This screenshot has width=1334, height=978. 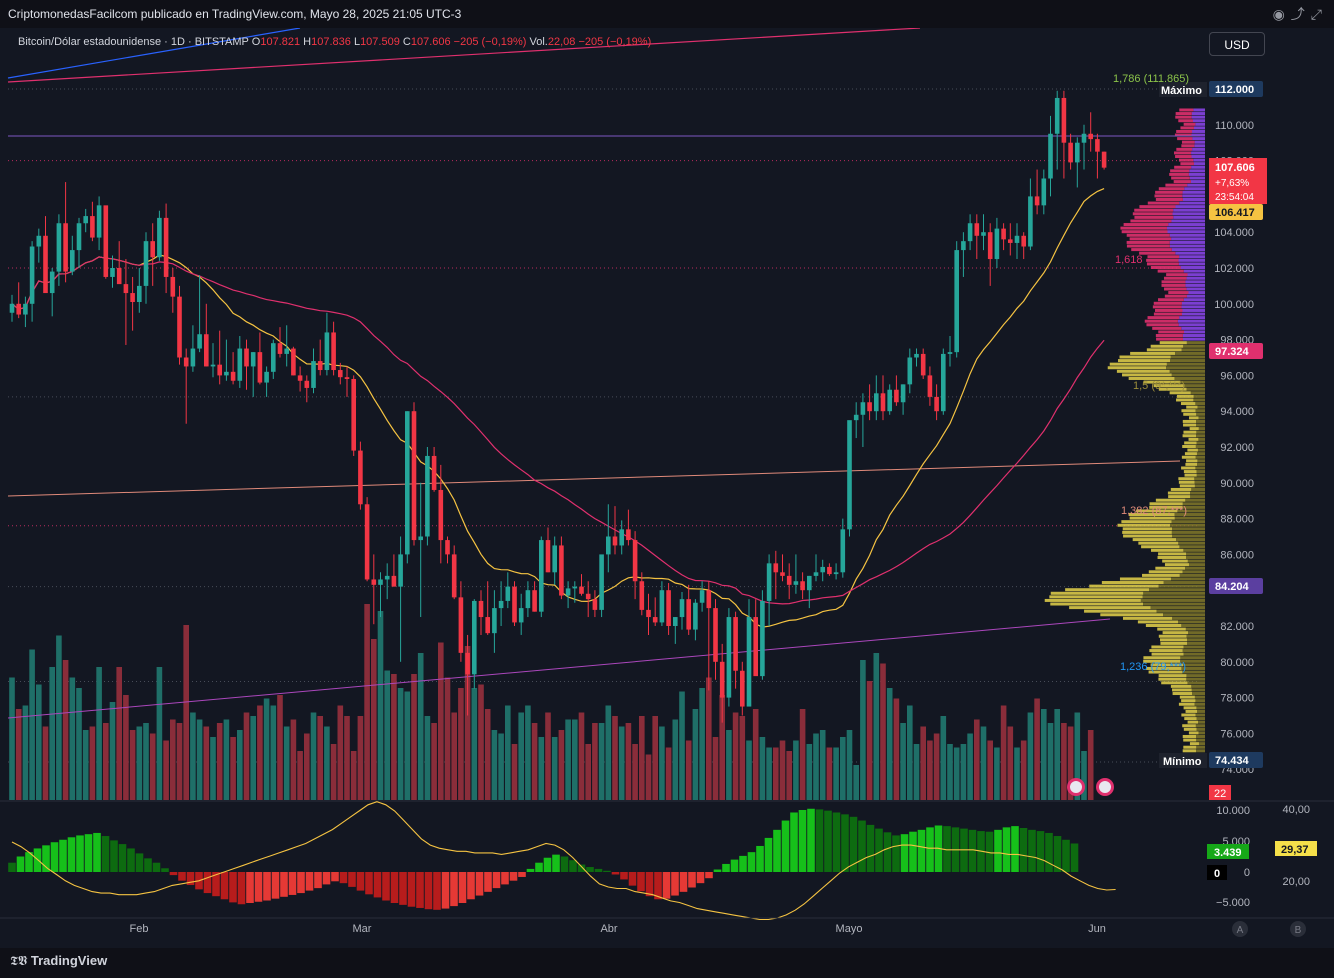 I want to click on fullscreen-icon: ⤢, so click(x=1319, y=14).